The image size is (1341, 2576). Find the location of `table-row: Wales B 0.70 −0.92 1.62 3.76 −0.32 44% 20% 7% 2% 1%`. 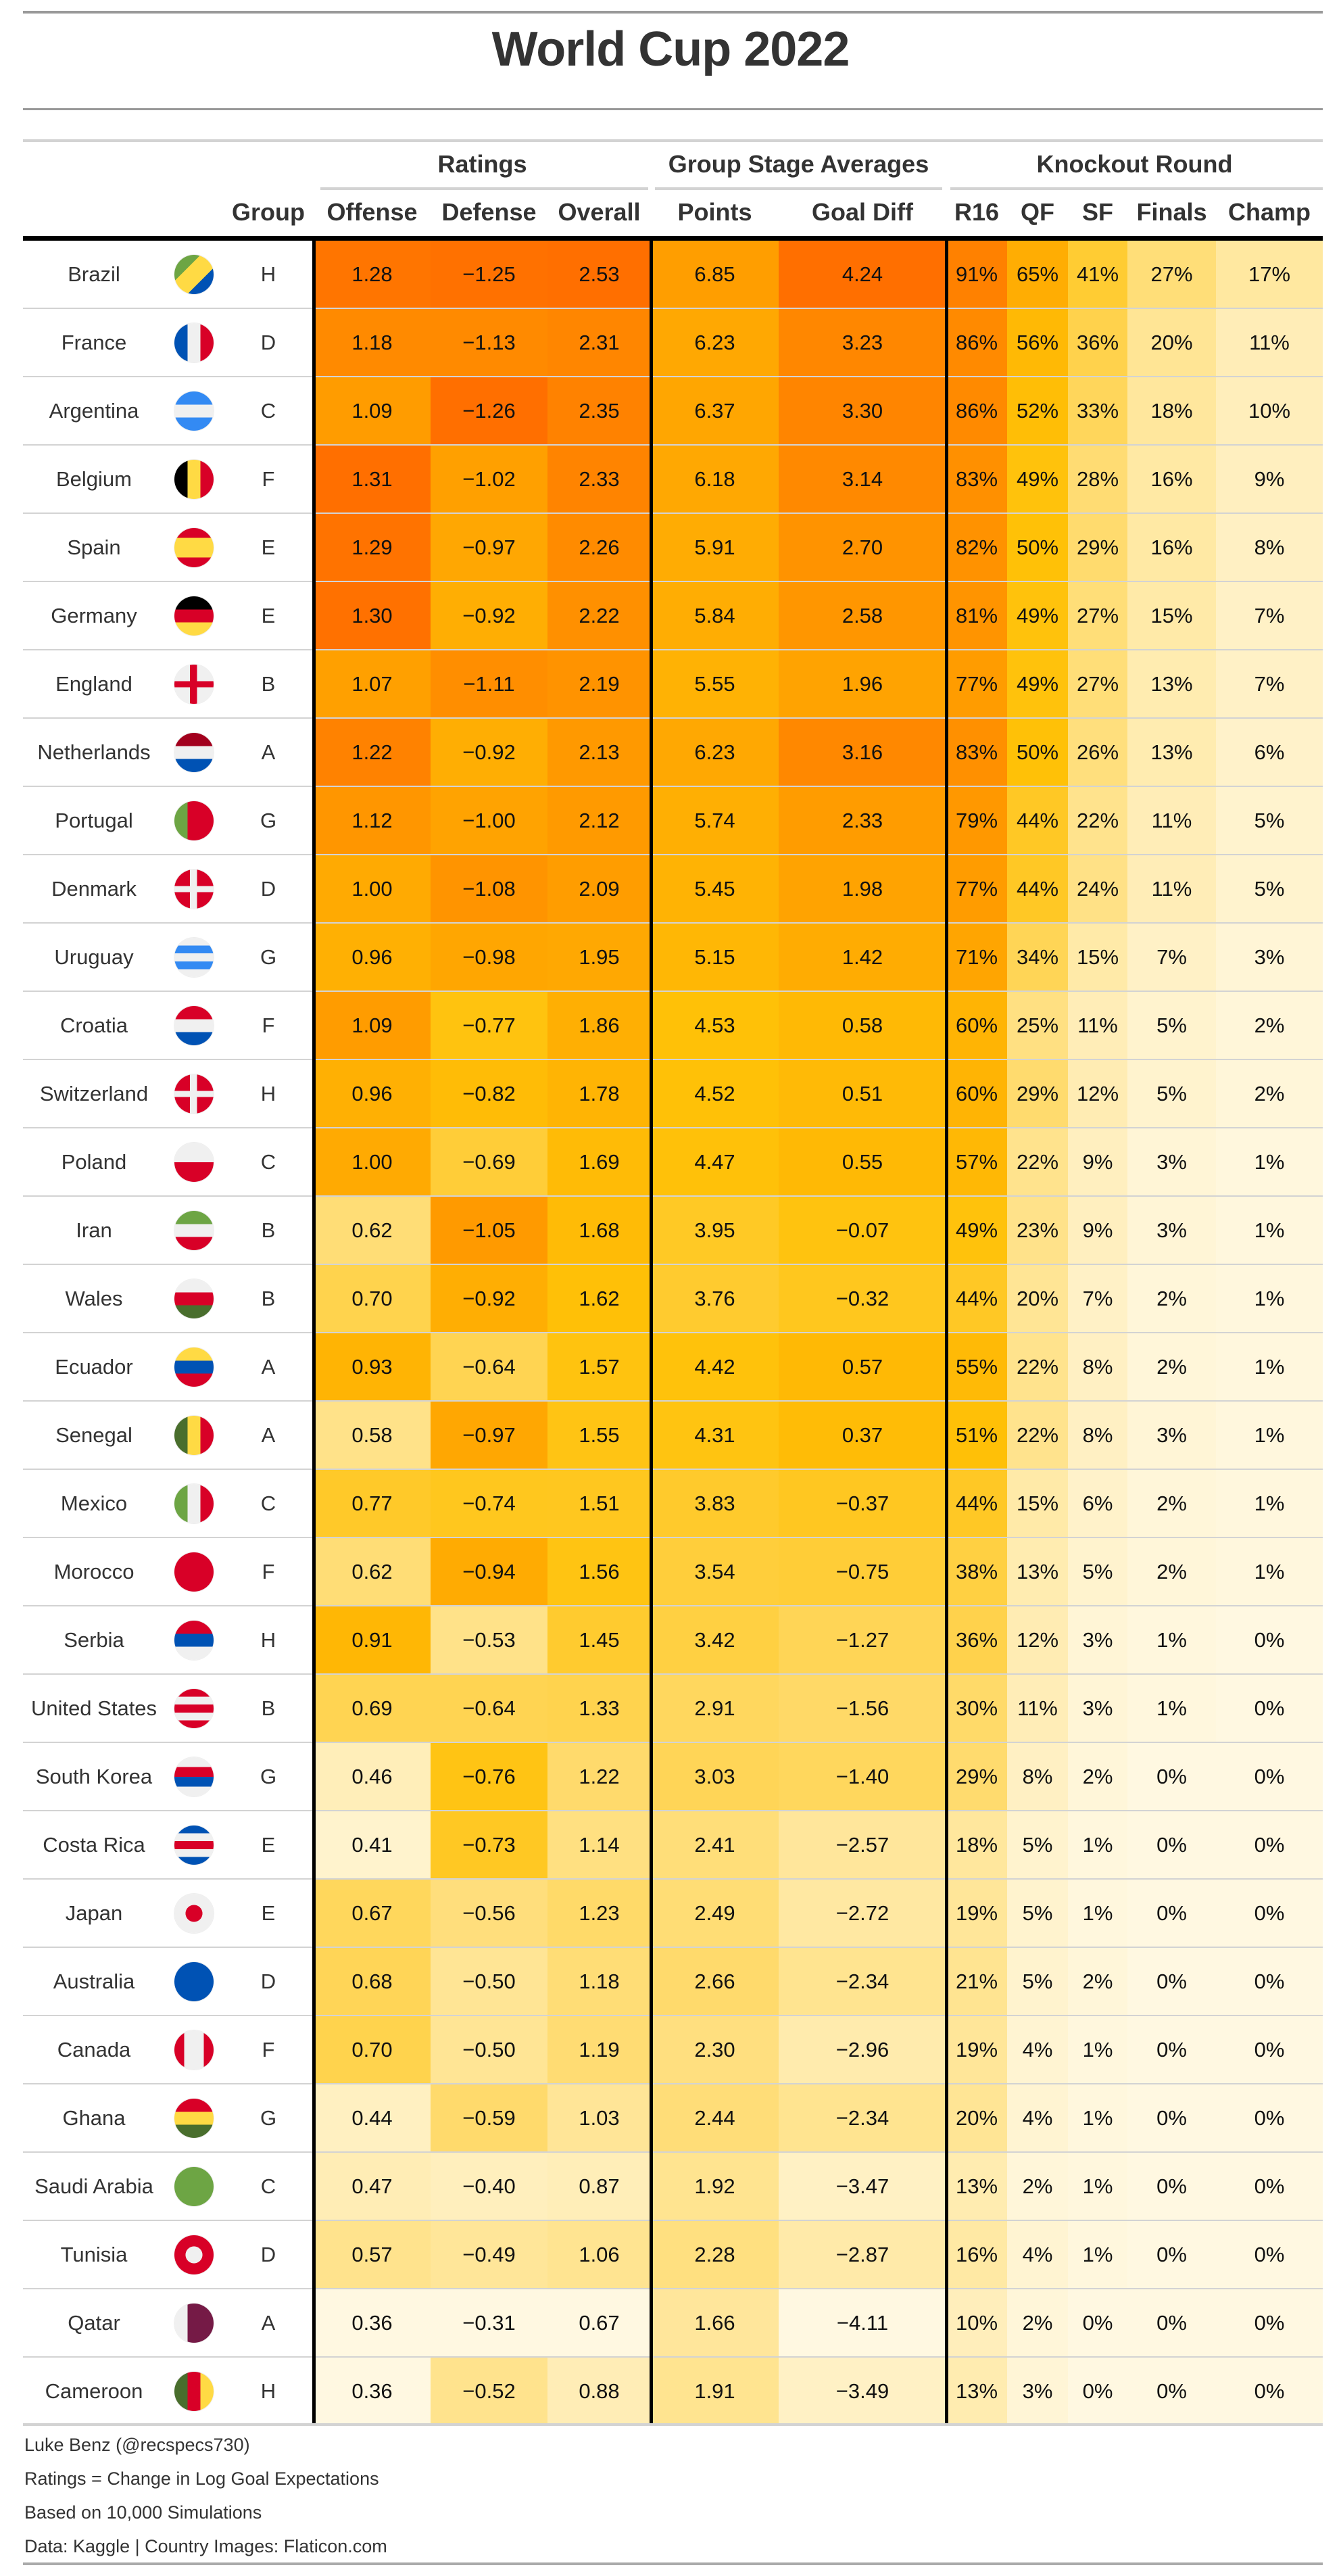

table-row: Wales B 0.70 −0.92 1.62 3.76 −0.32 44% 20% 7% 2% 1% is located at coordinates (673, 1299).